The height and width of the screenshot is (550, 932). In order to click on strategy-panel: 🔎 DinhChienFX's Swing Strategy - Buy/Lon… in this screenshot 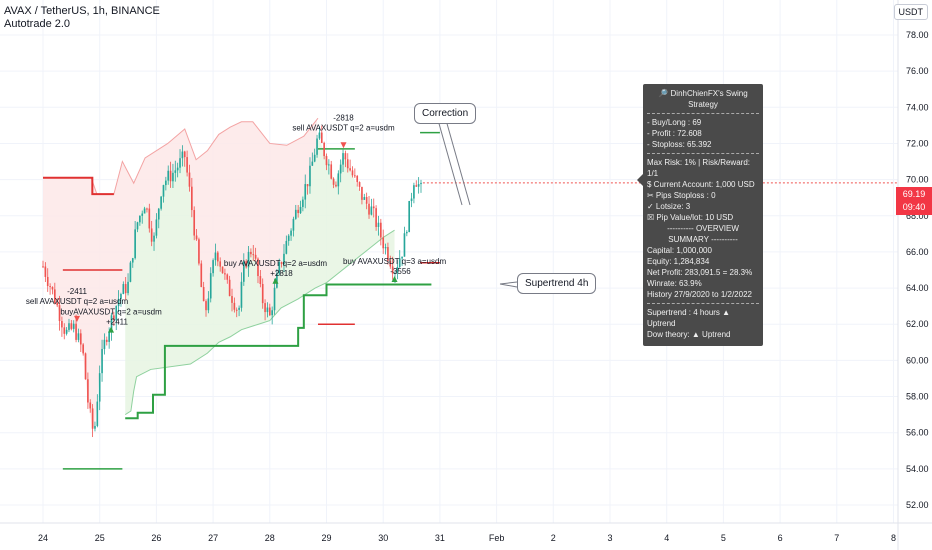, I will do `click(703, 215)`.